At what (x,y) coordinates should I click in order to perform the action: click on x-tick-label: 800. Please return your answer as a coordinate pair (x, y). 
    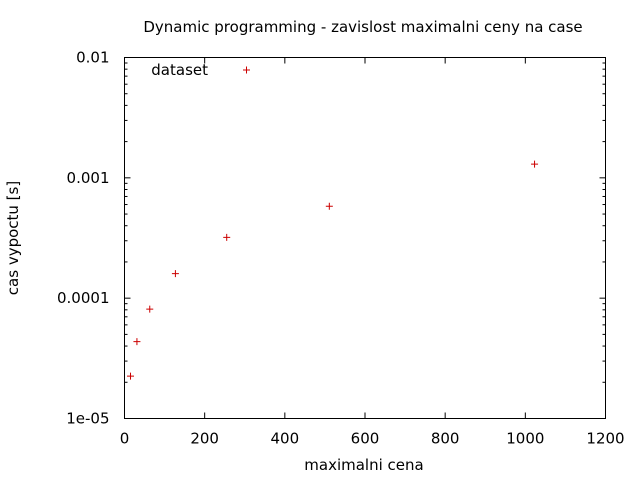
    Looking at the image, I should click on (445, 439).